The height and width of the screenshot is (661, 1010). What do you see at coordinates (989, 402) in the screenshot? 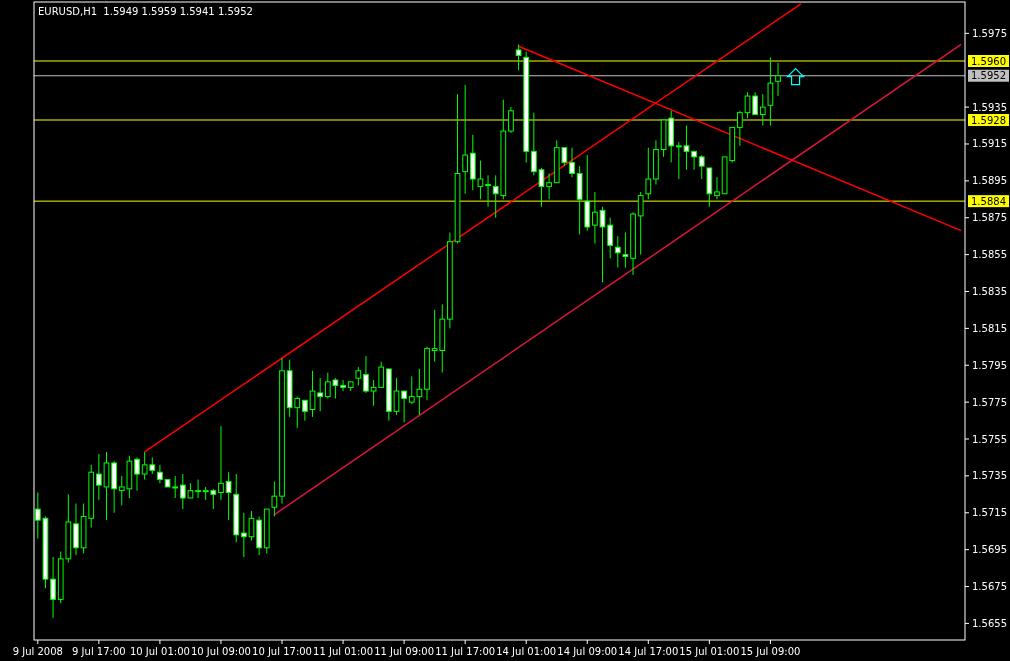
I see `y-tick-label: 1.5775` at bounding box center [989, 402].